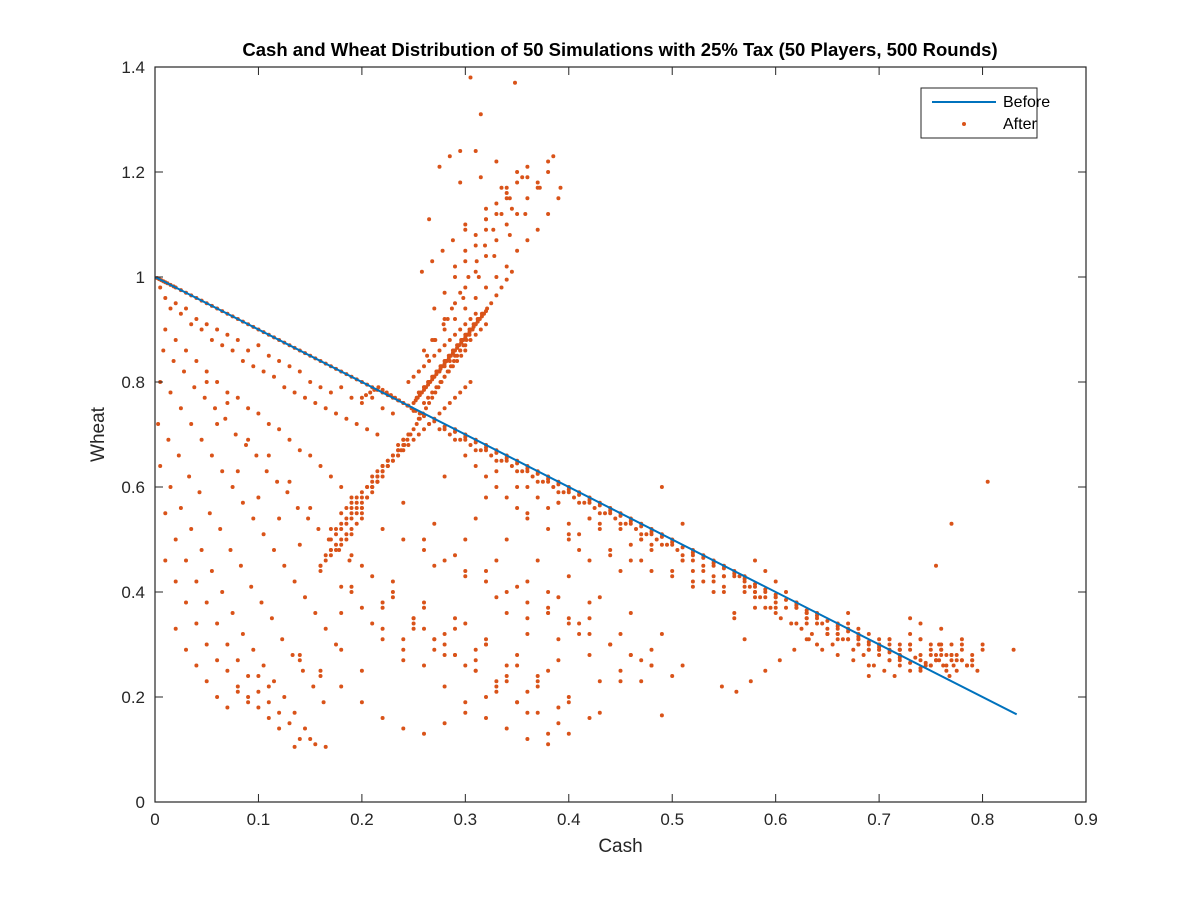  I want to click on y-tick-label: 0.6, so click(133, 487).